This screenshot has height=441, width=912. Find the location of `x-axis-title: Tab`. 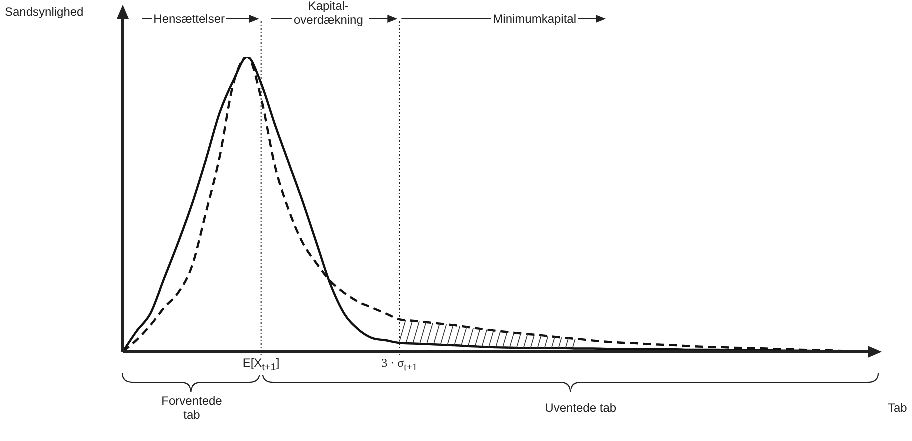

x-axis-title: Tab is located at coordinates (898, 408).